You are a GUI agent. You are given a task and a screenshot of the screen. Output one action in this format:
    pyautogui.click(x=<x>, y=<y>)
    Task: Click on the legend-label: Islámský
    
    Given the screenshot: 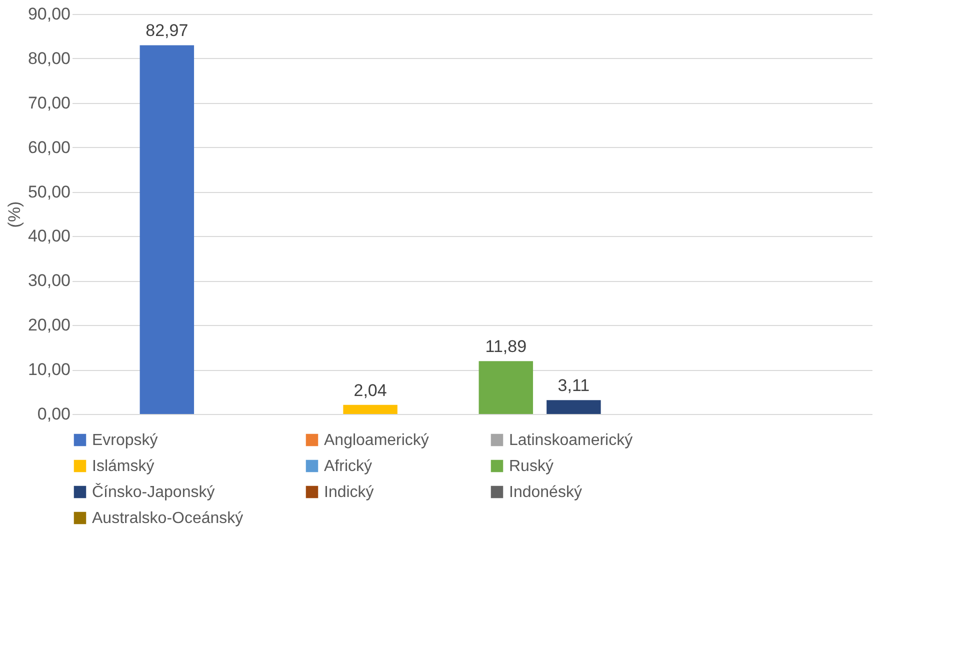 What is the action you would take?
    pyautogui.click(x=123, y=466)
    